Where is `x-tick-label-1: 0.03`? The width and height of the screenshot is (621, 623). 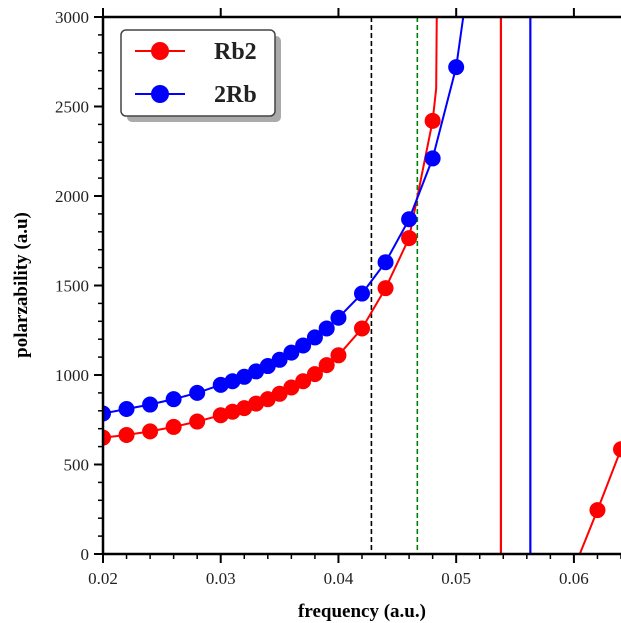
x-tick-label-1: 0.03 is located at coordinates (221, 578).